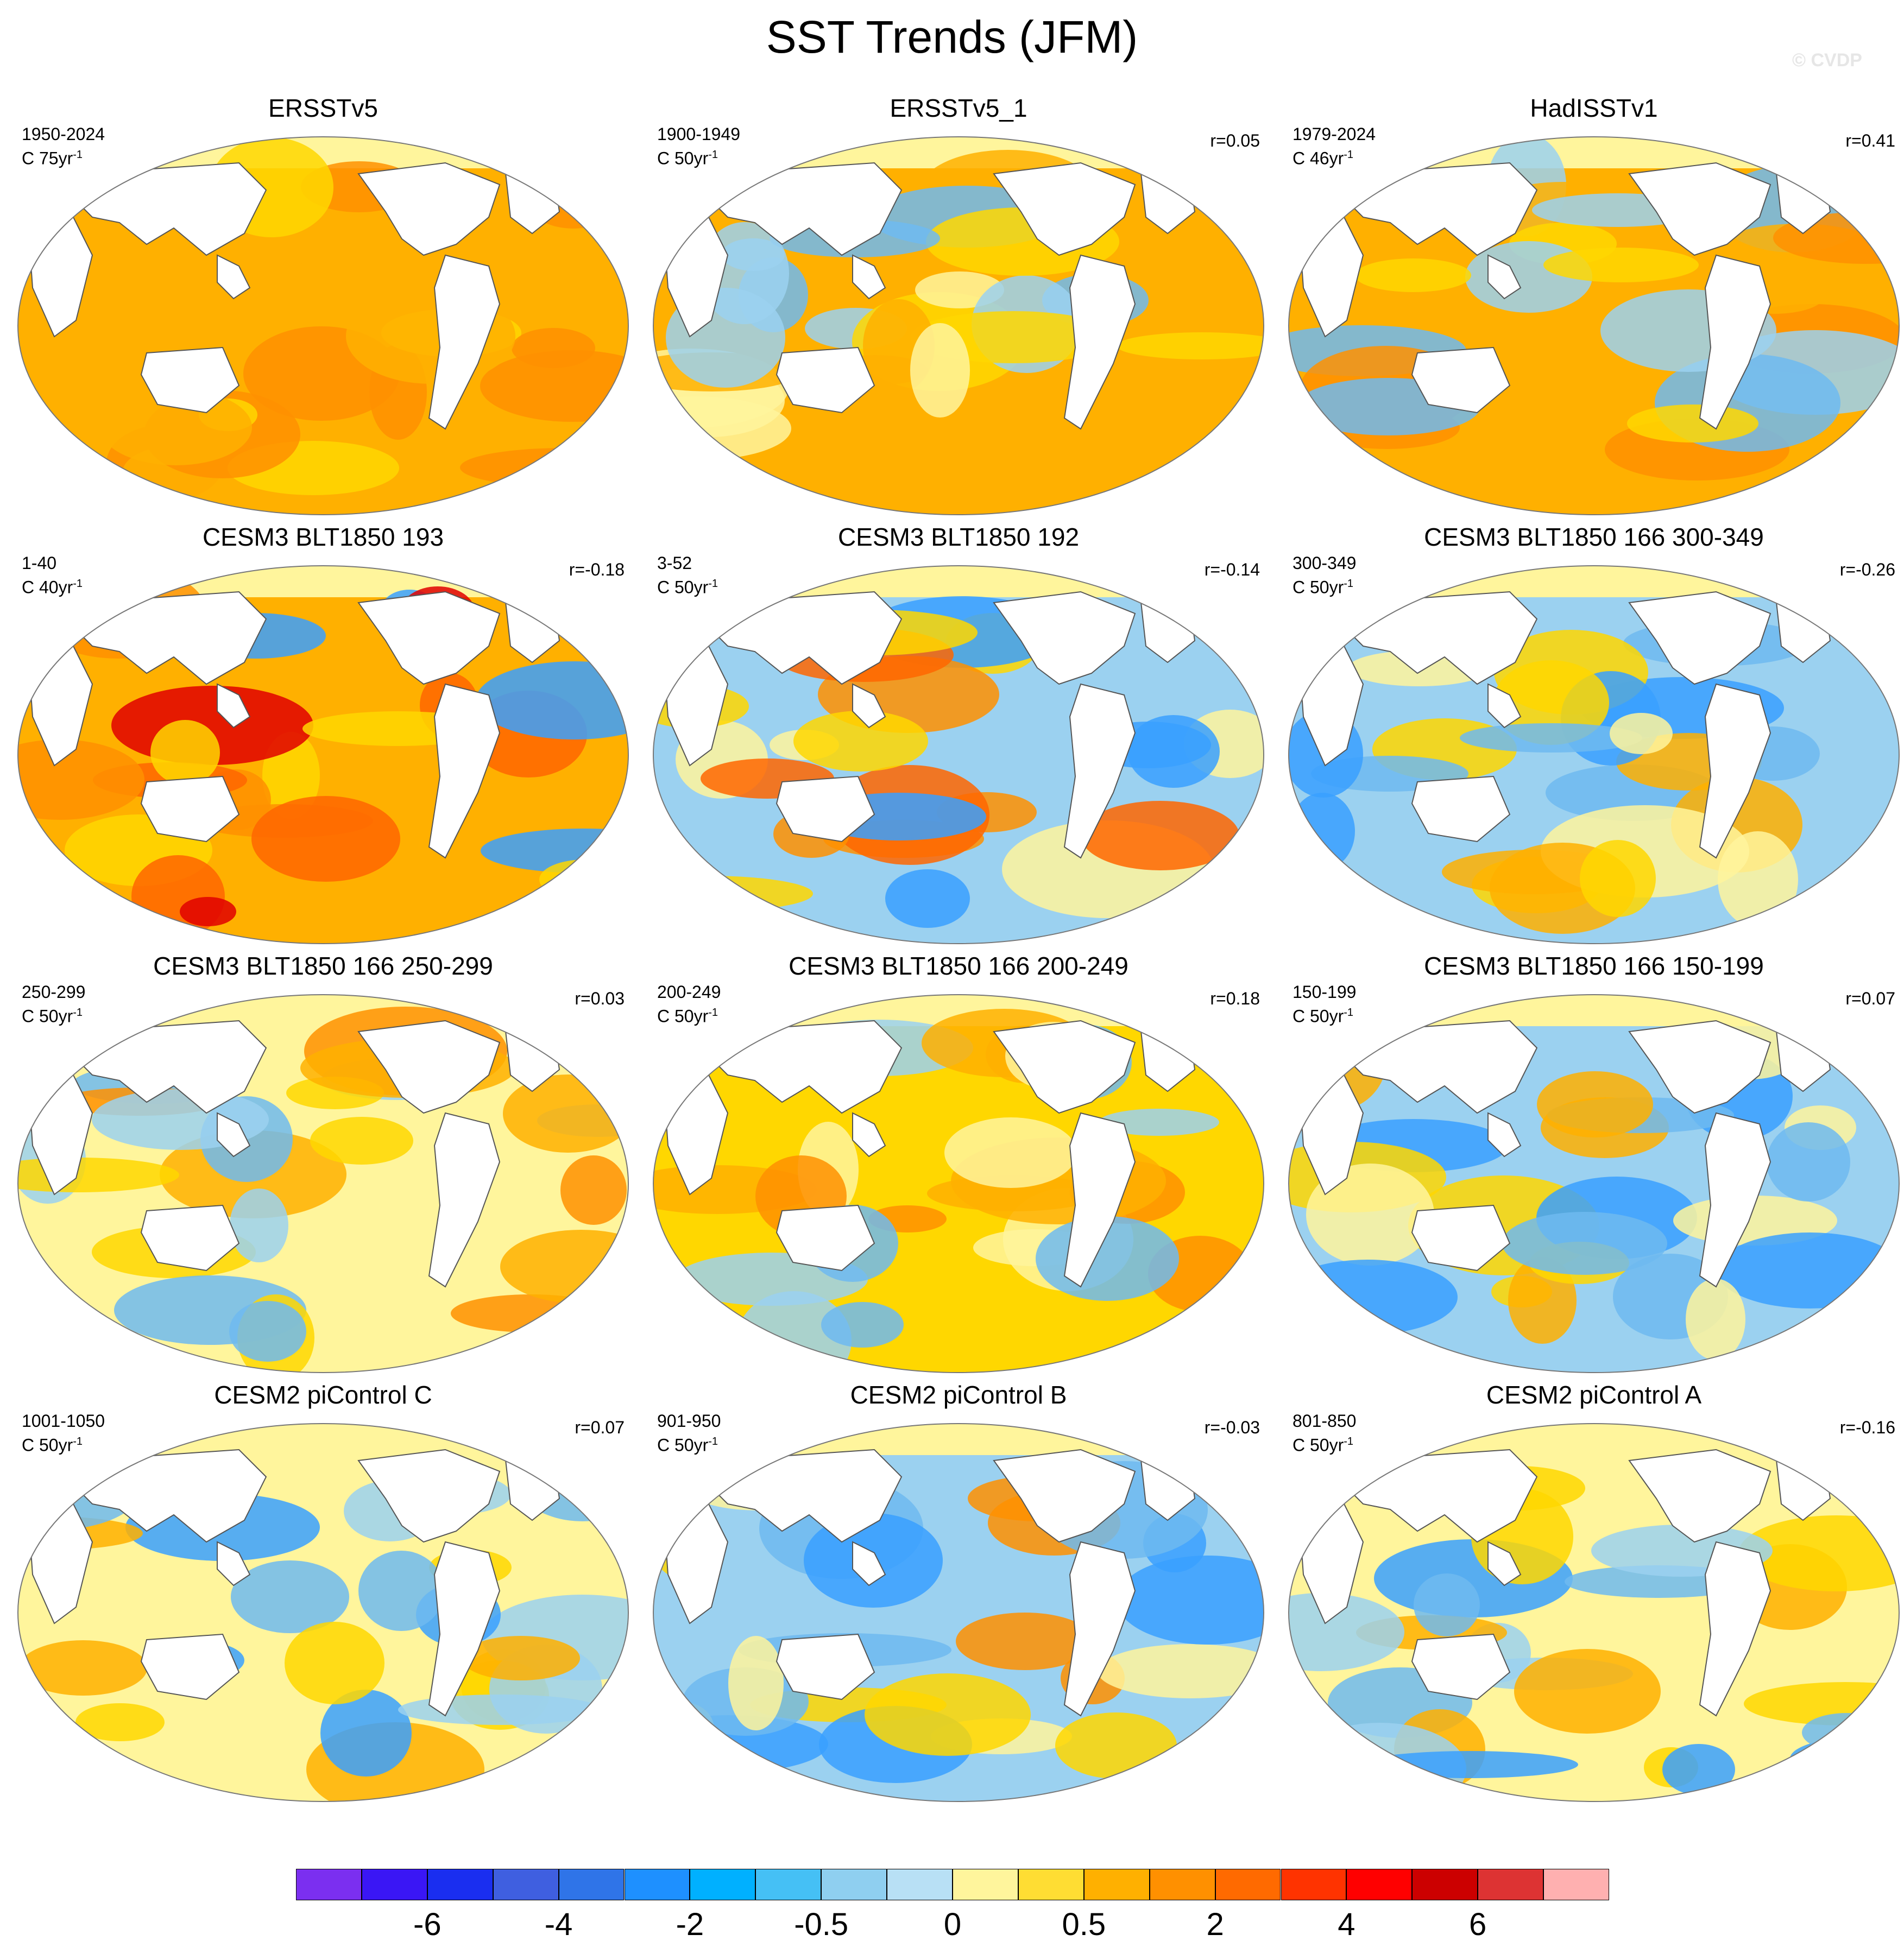  Describe the element at coordinates (958, 735) in the screenshot. I see `map-panel: CESM3 BLT1850 192 3-52 C 50yr-1 r=-0.14` at that location.